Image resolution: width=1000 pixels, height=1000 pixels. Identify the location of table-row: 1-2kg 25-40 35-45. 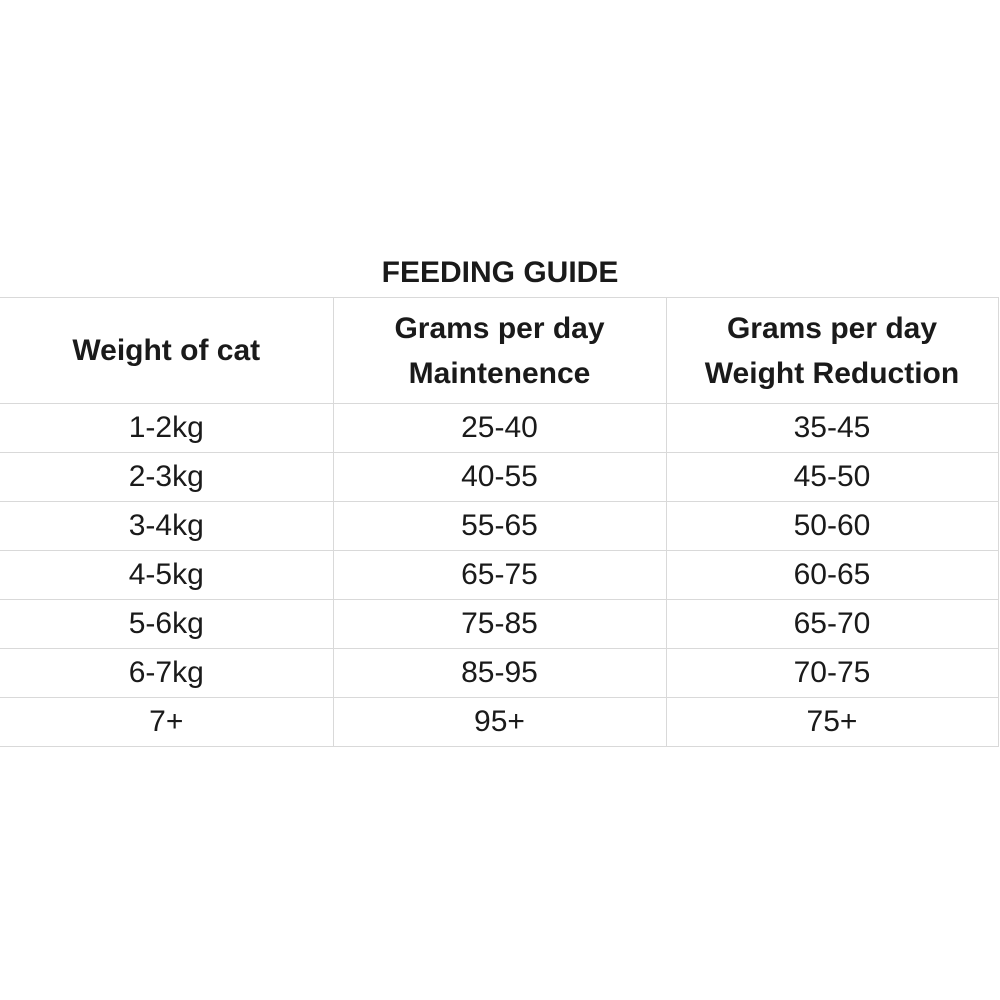
(499, 428).